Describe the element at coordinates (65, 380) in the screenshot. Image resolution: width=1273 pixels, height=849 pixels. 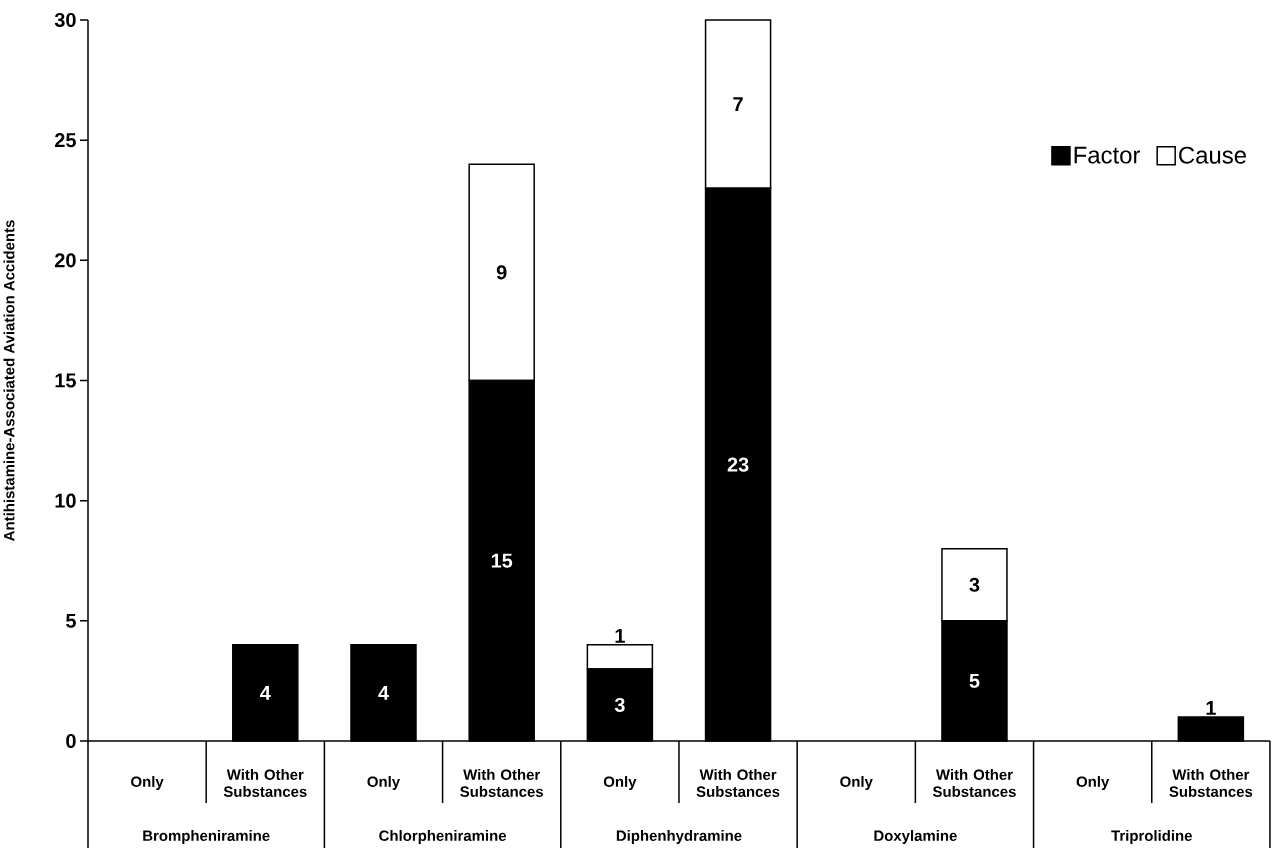
I see `y-tick-label: 15` at that location.